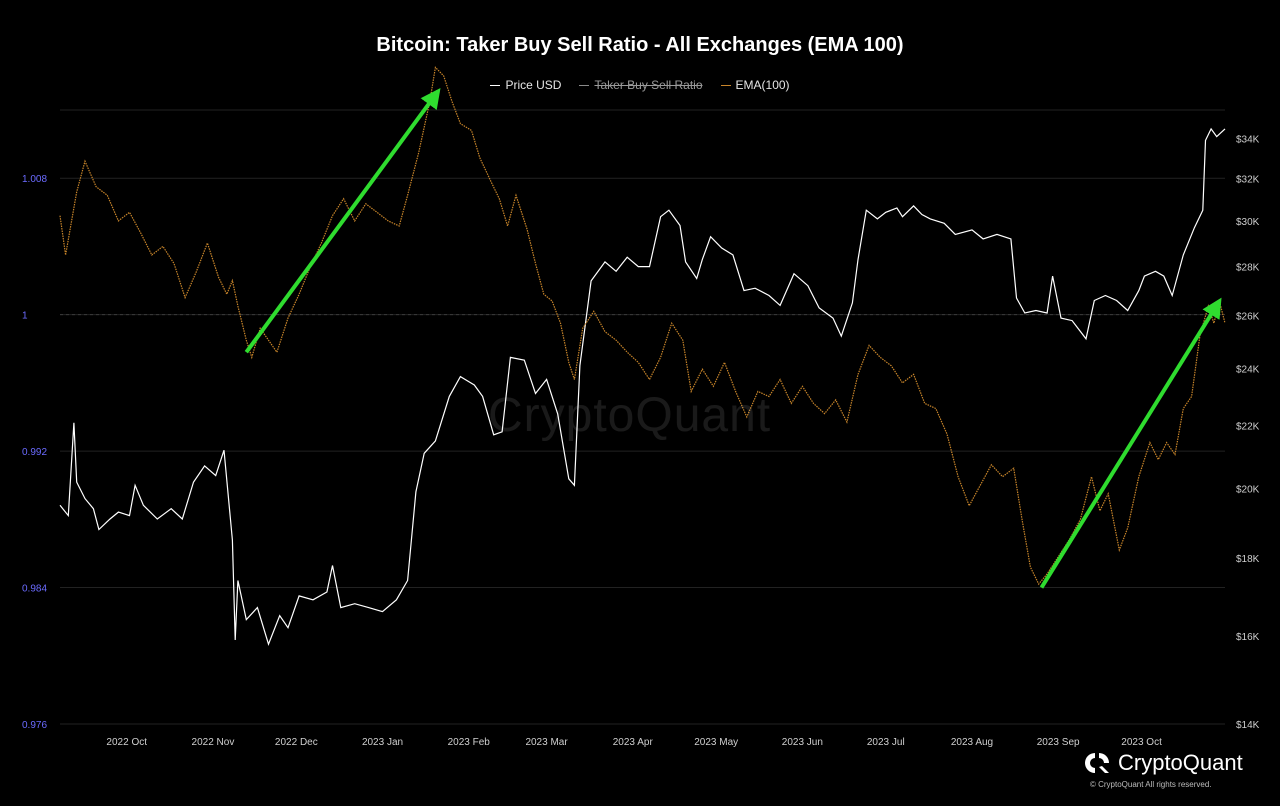  I want to click on y-right-tick-label: $32K, so click(1248, 179).